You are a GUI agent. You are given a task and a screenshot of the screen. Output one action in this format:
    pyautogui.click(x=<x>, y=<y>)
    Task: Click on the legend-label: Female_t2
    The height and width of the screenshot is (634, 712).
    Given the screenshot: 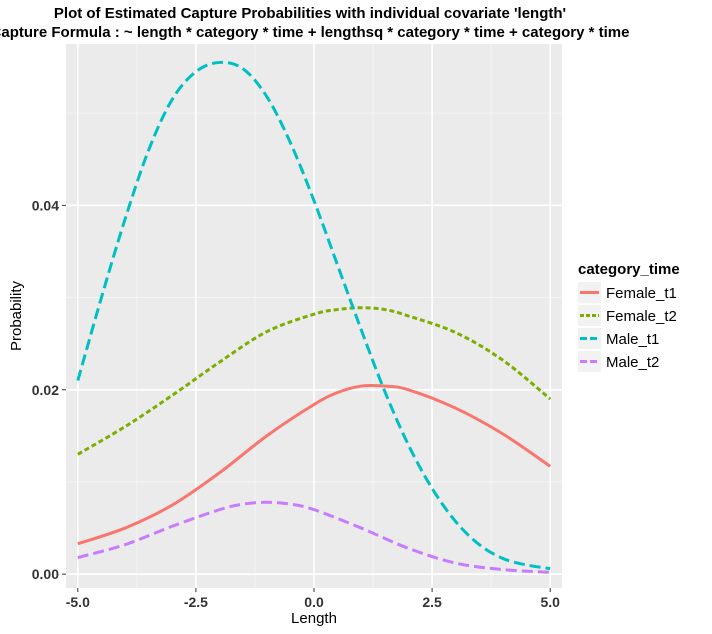 What is the action you would take?
    pyautogui.click(x=641, y=316)
    